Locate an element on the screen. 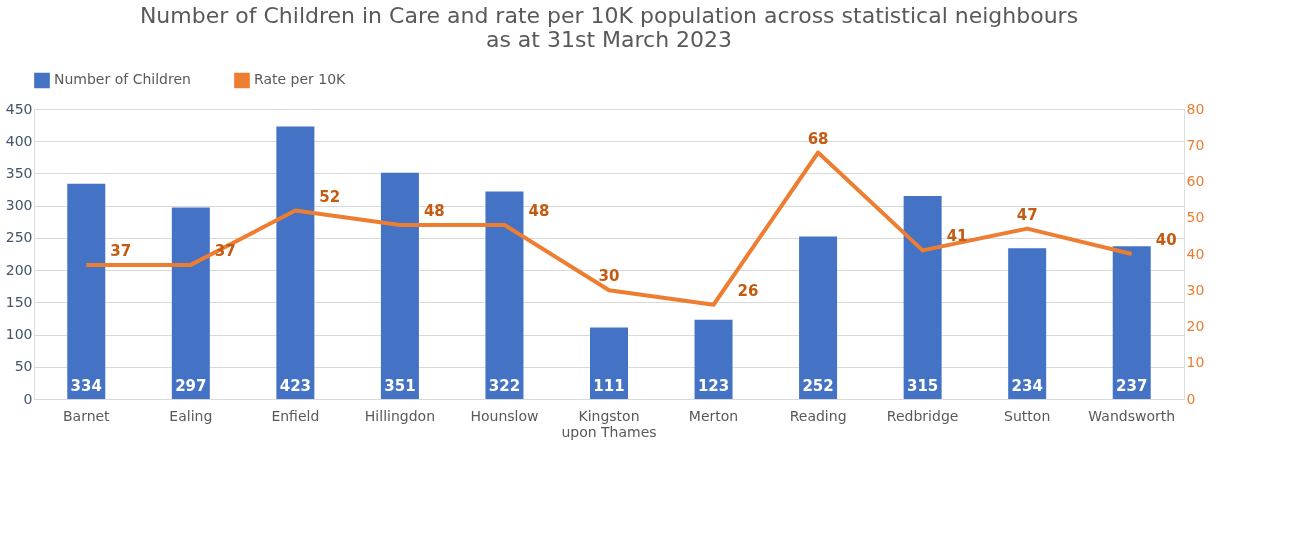 Image resolution: width=1309 pixels, height=558 pixels. y-tick-label: 150 is located at coordinates (19, 301).